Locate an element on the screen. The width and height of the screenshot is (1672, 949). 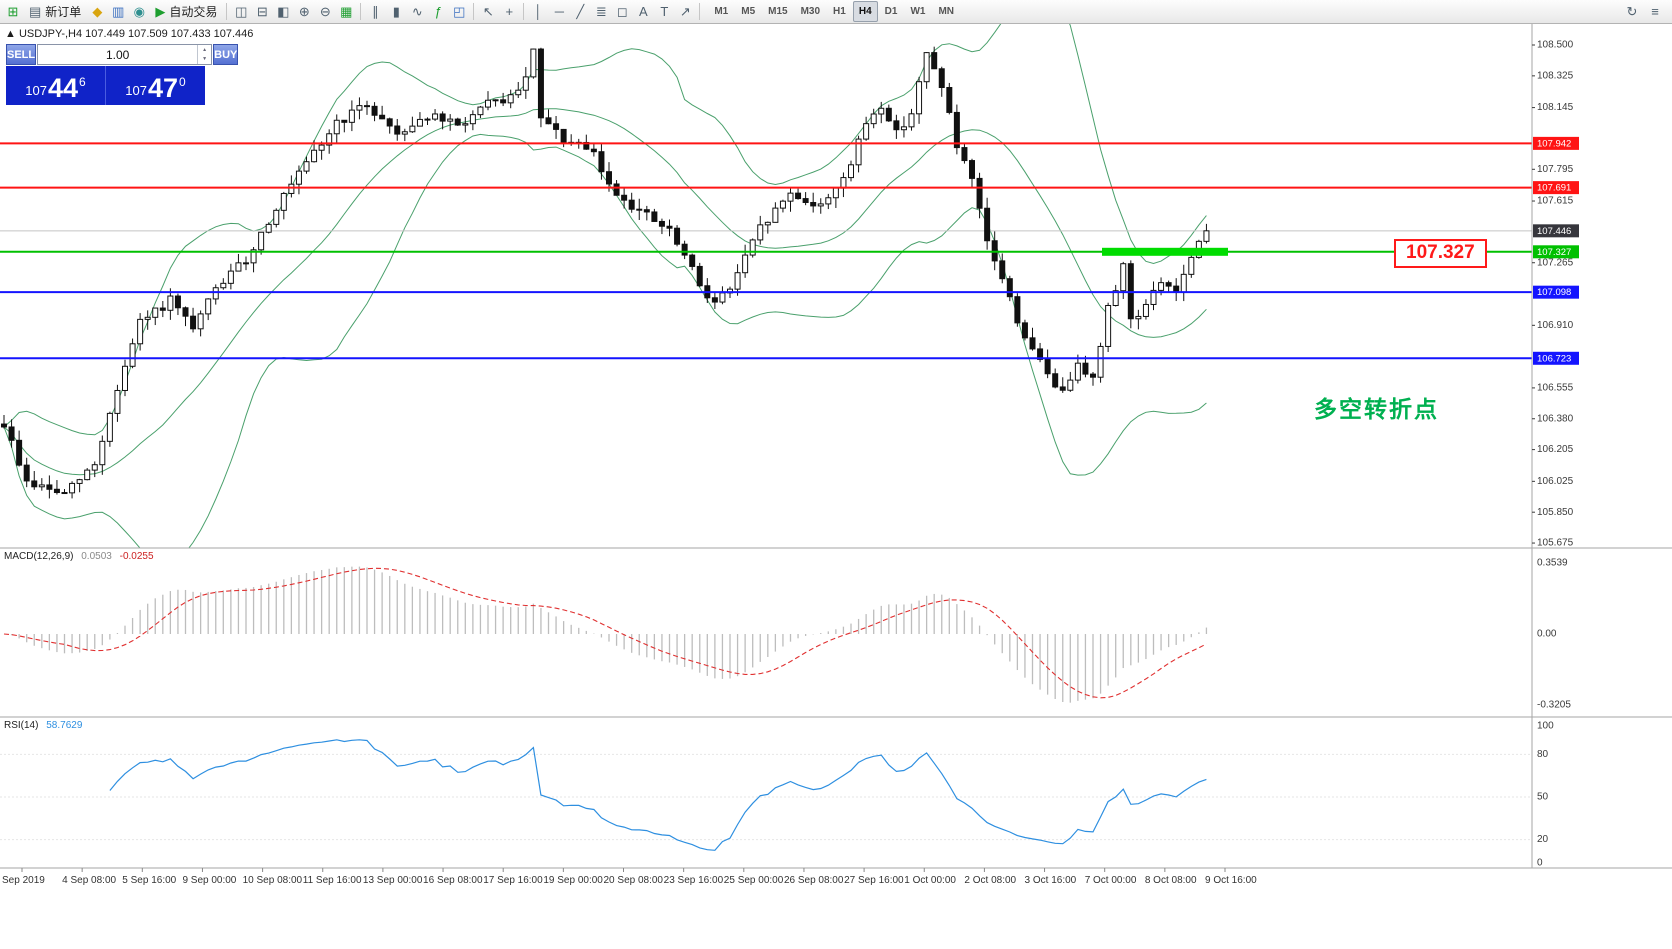
sell-button: SELL is located at coordinates (21, 54).